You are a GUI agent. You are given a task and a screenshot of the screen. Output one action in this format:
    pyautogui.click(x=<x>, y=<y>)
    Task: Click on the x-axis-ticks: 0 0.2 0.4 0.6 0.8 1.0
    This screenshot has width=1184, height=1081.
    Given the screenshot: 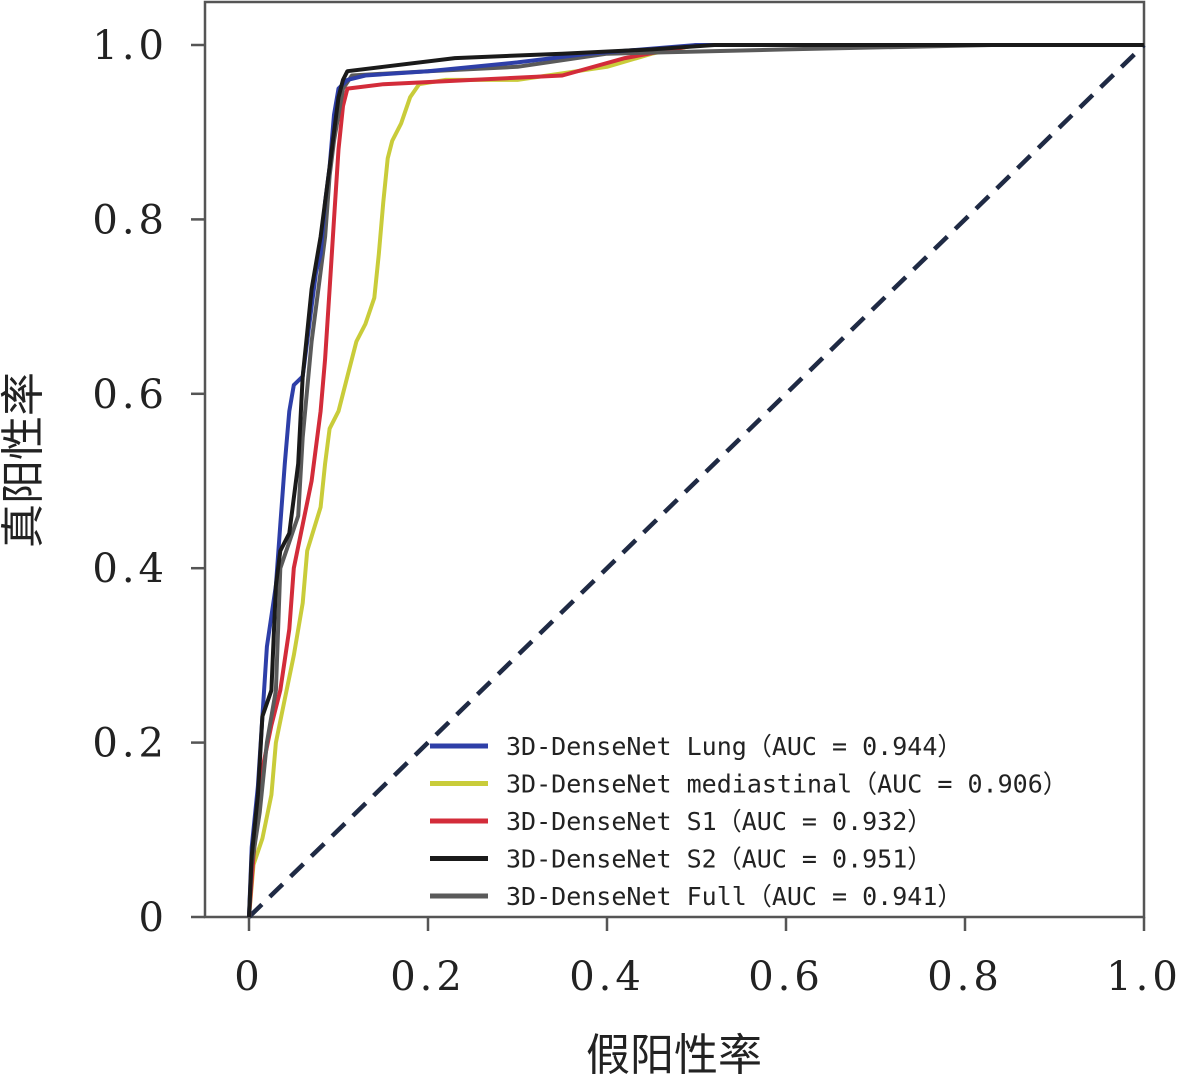 What is the action you would take?
    pyautogui.click(x=708, y=958)
    